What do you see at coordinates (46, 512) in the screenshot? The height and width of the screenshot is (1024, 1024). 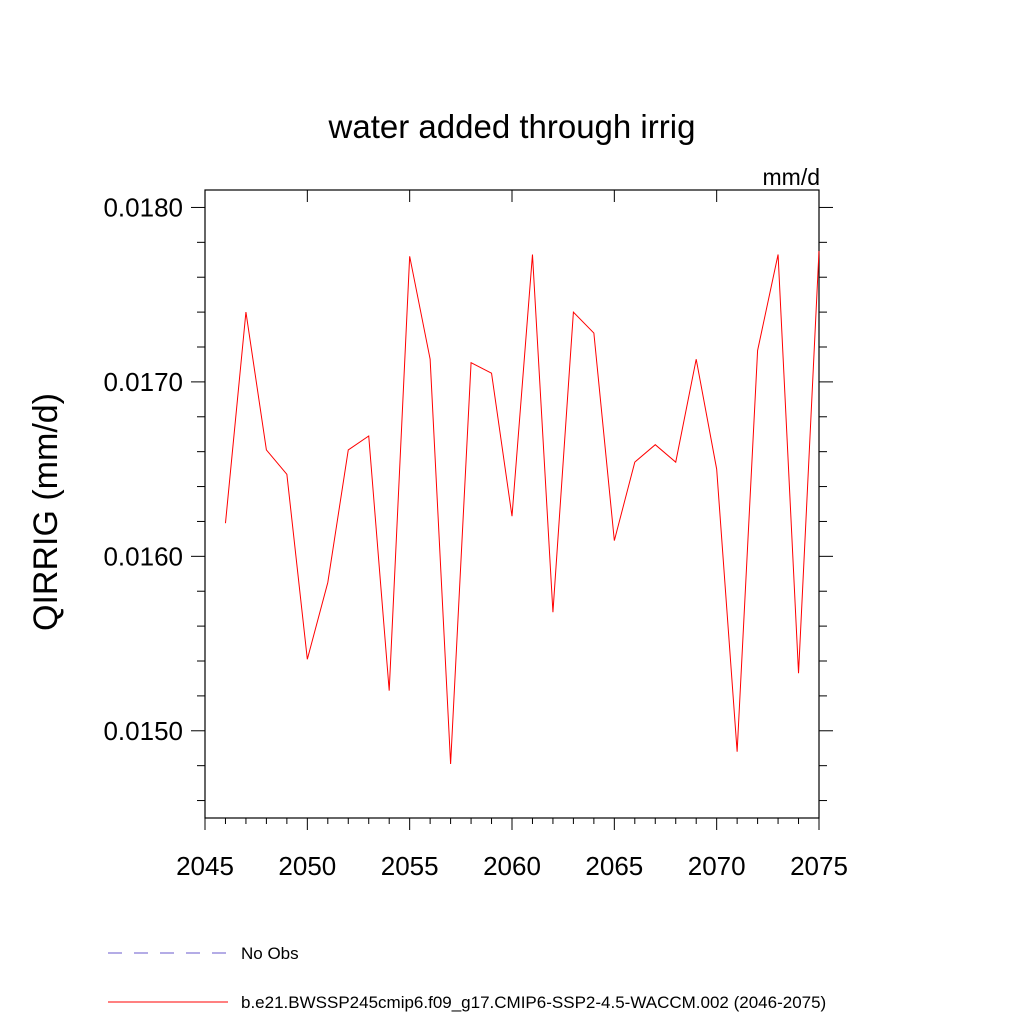 I see `y-axis-title: QIRRIG (mm/d)` at bounding box center [46, 512].